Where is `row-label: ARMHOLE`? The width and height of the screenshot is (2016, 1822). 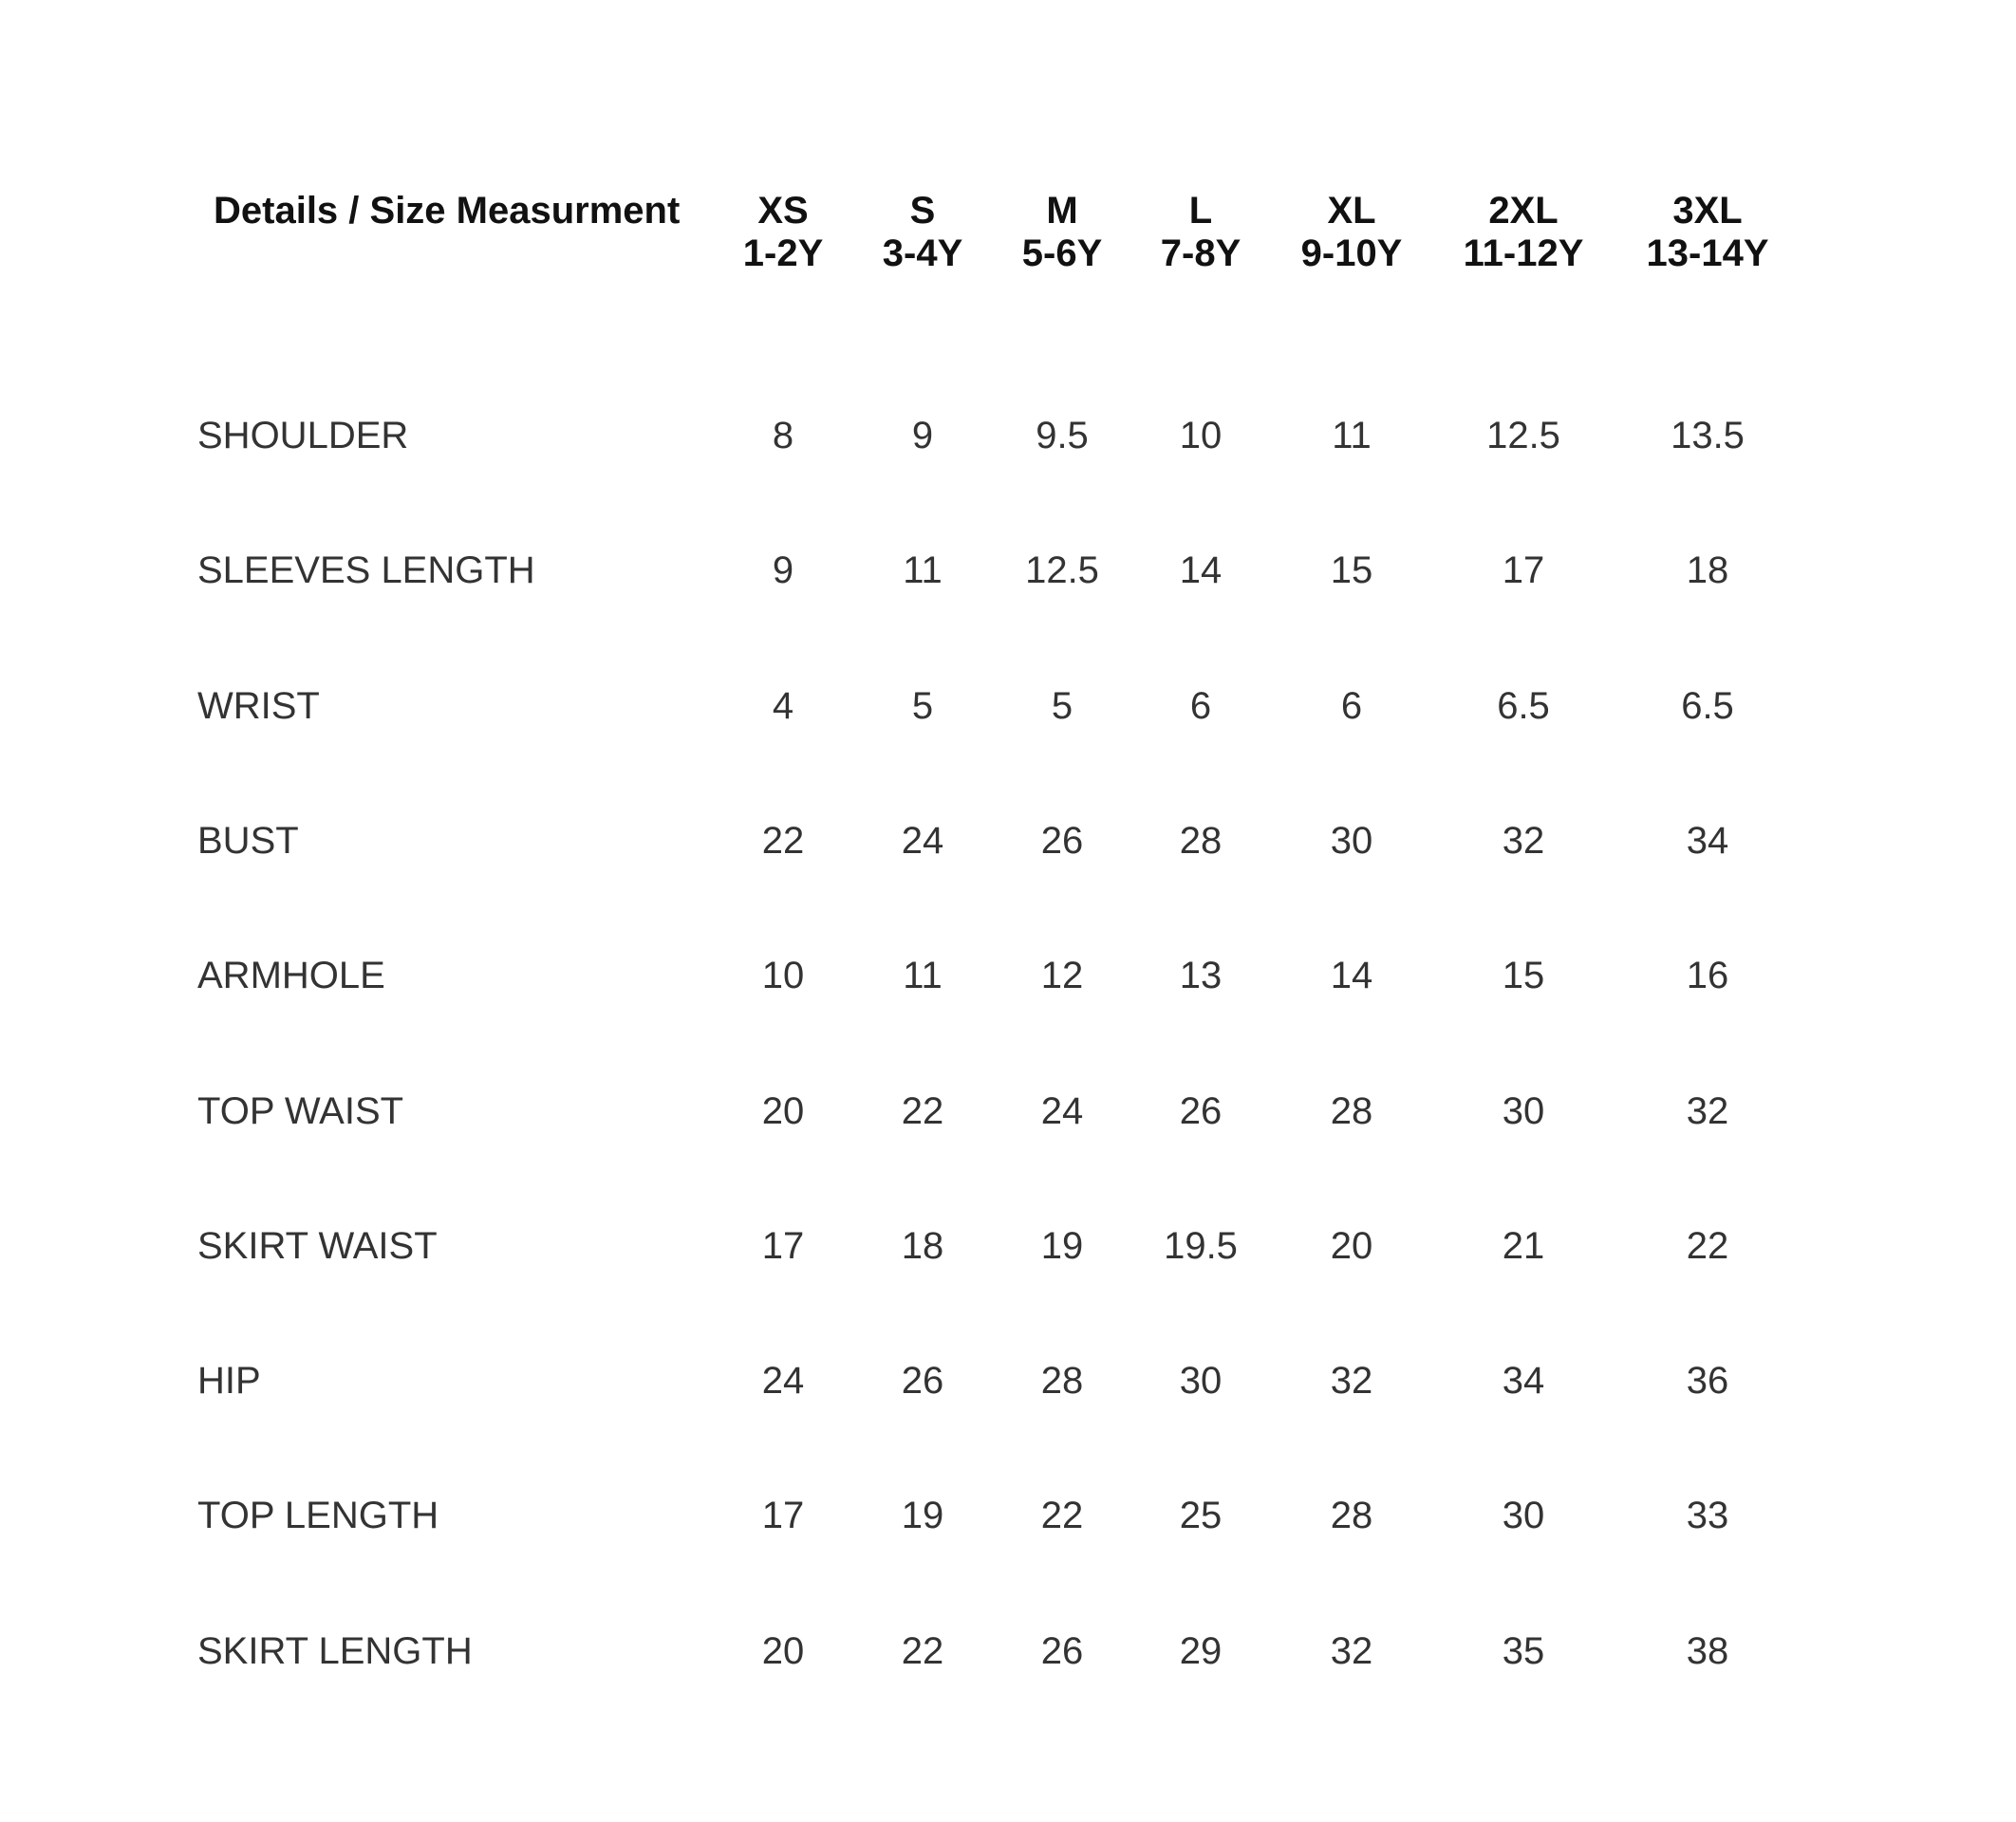
row-label: ARMHOLE is located at coordinates (291, 976).